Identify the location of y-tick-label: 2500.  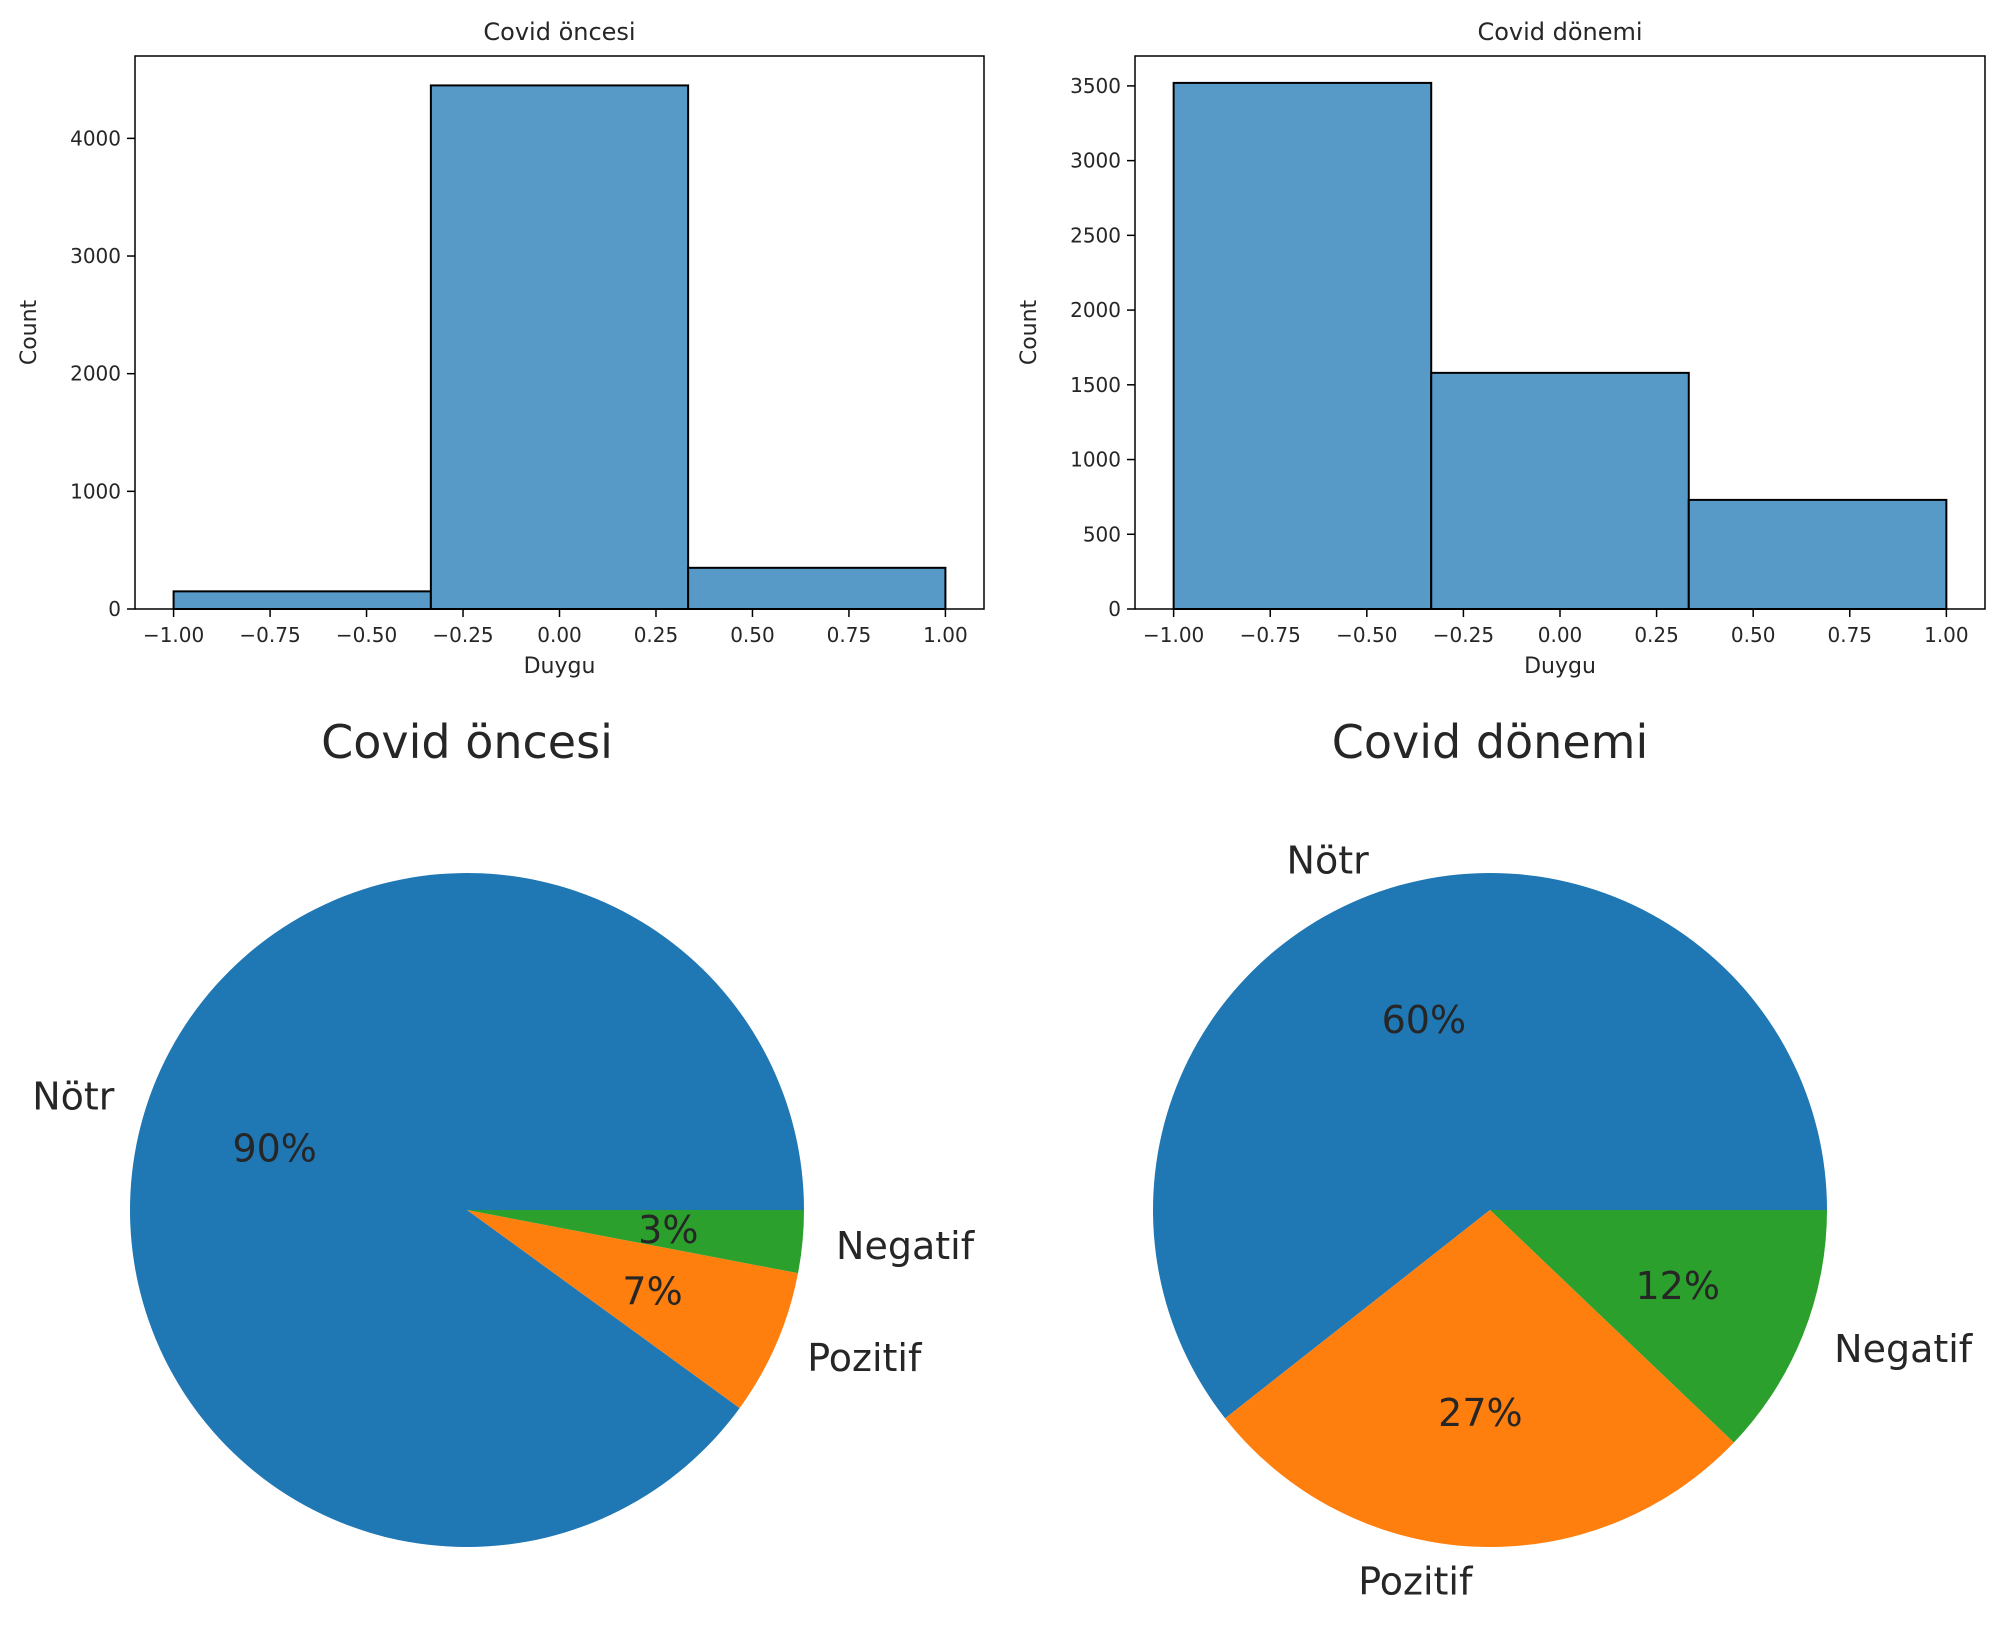
(1095, 235).